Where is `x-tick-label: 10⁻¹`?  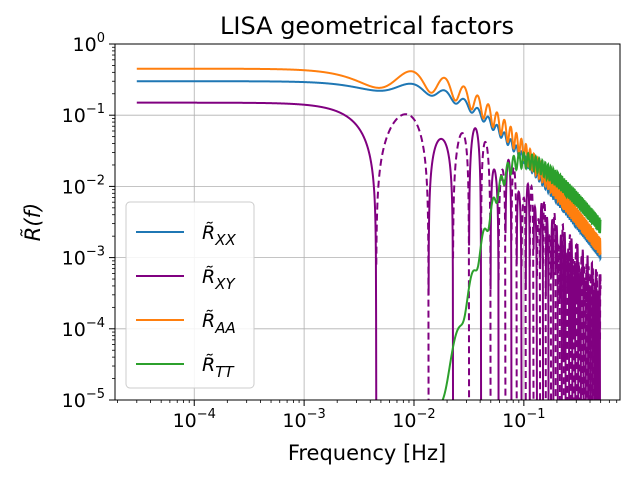
x-tick-label: 10⁻¹ is located at coordinates (523, 419).